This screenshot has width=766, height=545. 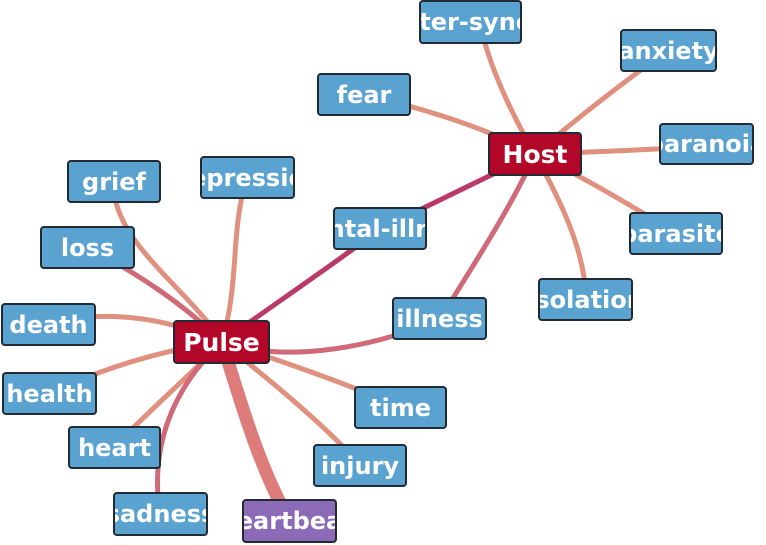 What do you see at coordinates (48, 324) in the screenshot?
I see `node-death: death` at bounding box center [48, 324].